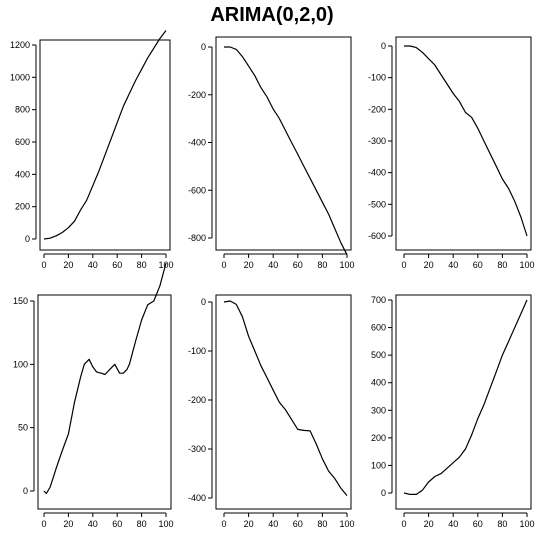  What do you see at coordinates (271, 15) in the screenshot?
I see `figure-title: ARIMA(0,2,0)` at bounding box center [271, 15].